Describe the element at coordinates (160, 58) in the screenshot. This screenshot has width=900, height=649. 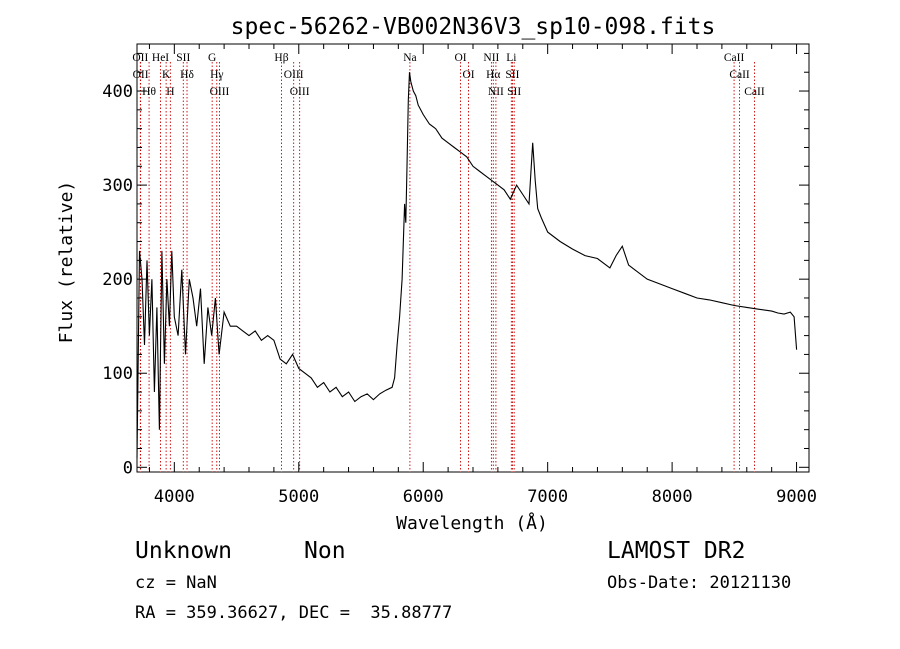
I see `line-marker-label: HeI` at that location.